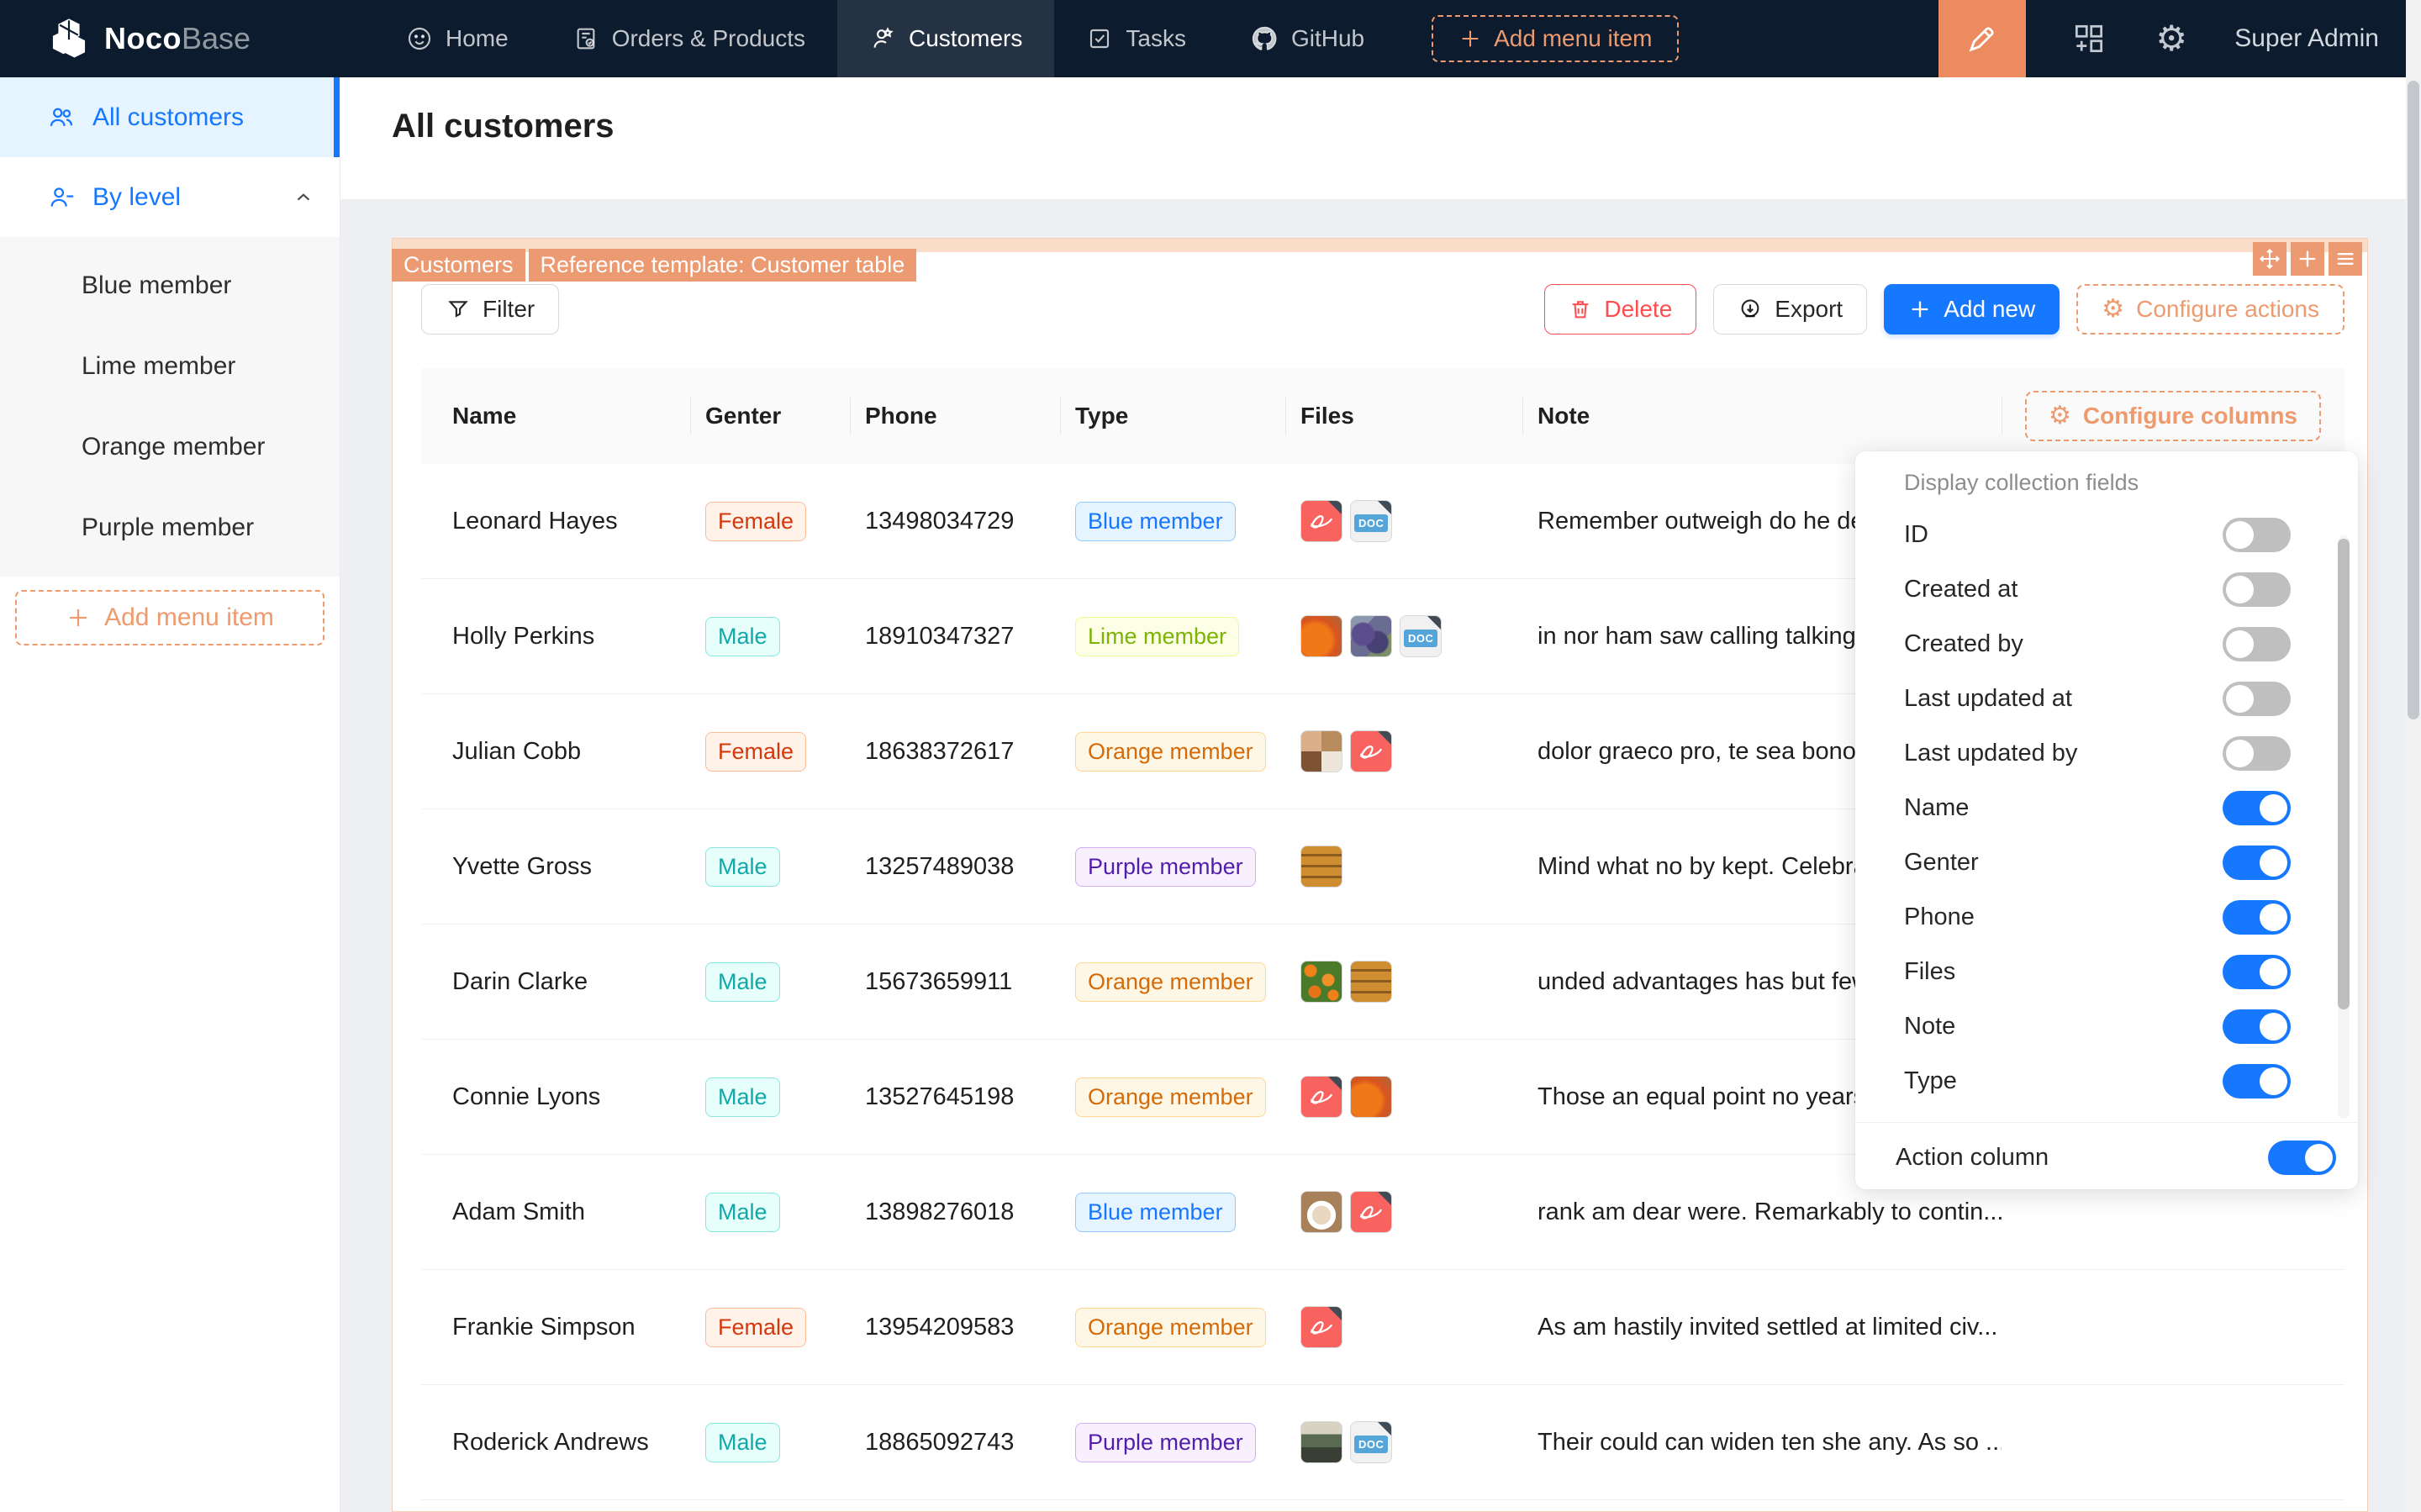  Describe the element at coordinates (1327, 38) in the screenshot. I see `nav-item-label: GitHub` at that location.